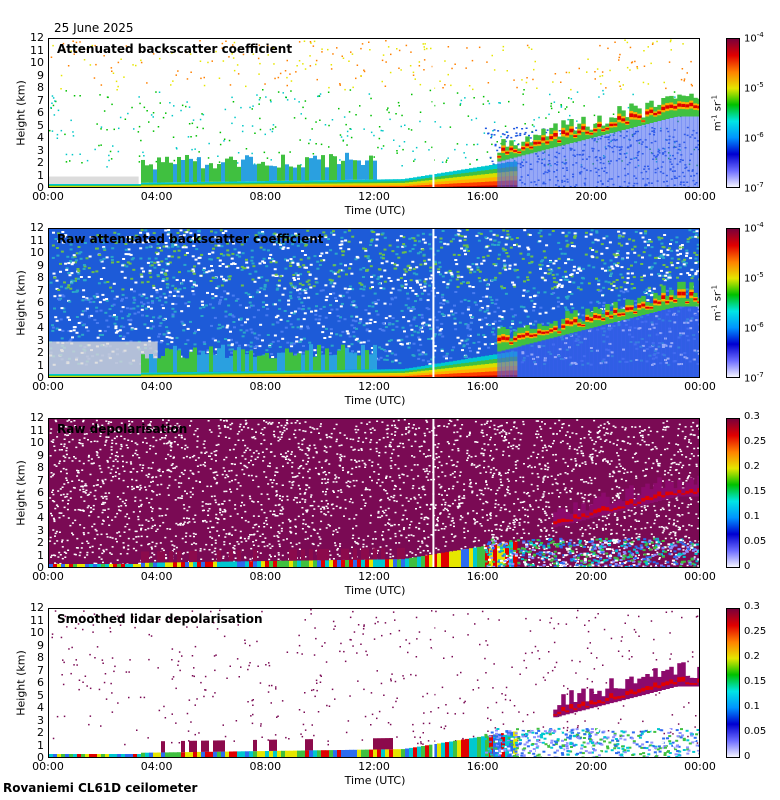 The width and height of the screenshot is (780, 800). I want to click on colorbar-unit-label: m-1 sr-1, so click(717, 113).